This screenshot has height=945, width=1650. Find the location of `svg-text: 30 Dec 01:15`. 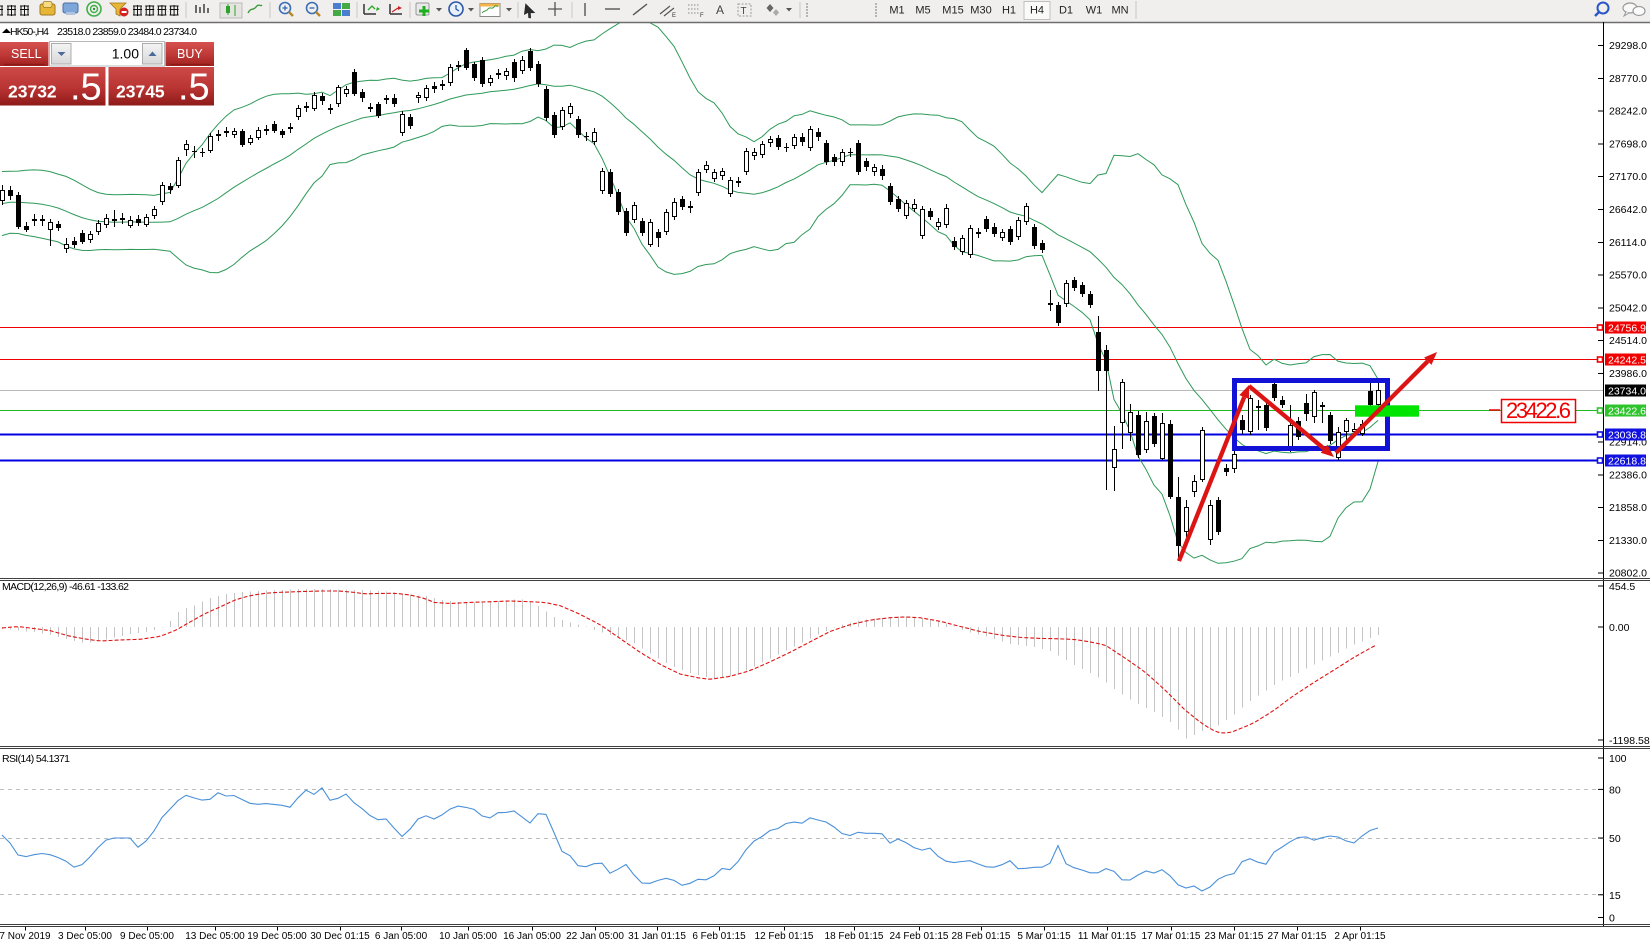

svg-text: 30 Dec 01:15 is located at coordinates (340, 936).